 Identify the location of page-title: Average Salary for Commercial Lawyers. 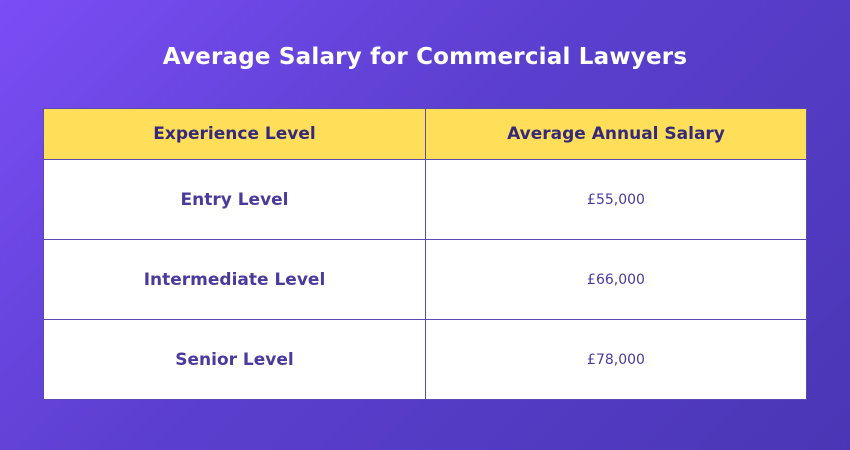
(425, 57).